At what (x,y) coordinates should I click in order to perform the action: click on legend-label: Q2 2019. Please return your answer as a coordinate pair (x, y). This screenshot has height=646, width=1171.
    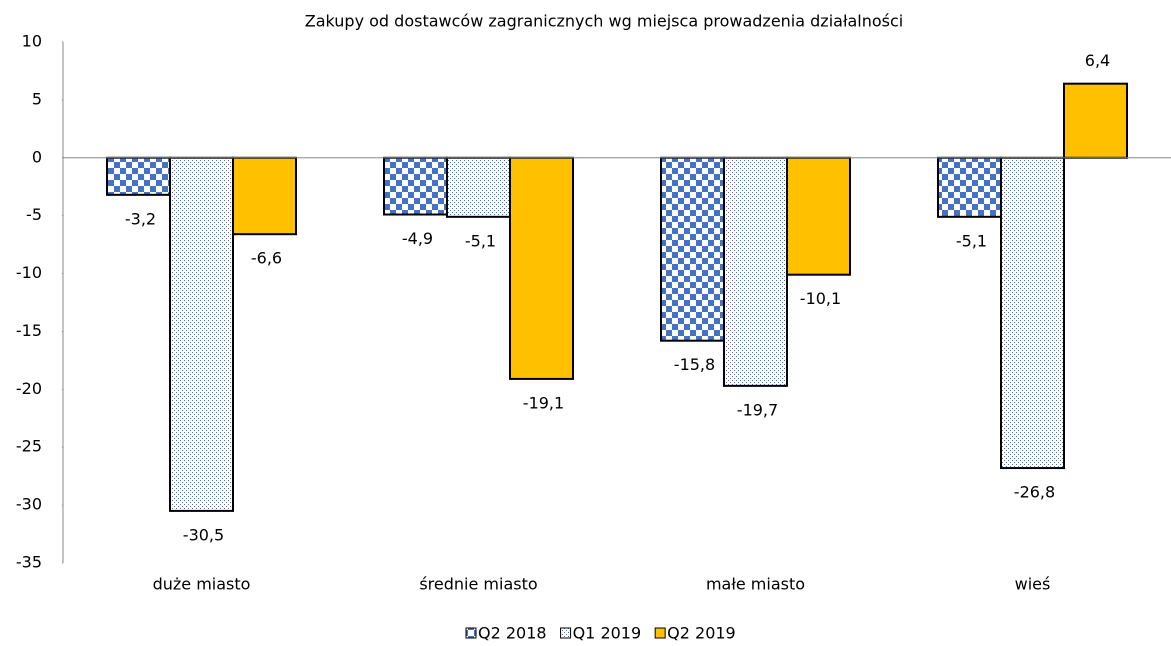
    Looking at the image, I should click on (701, 633).